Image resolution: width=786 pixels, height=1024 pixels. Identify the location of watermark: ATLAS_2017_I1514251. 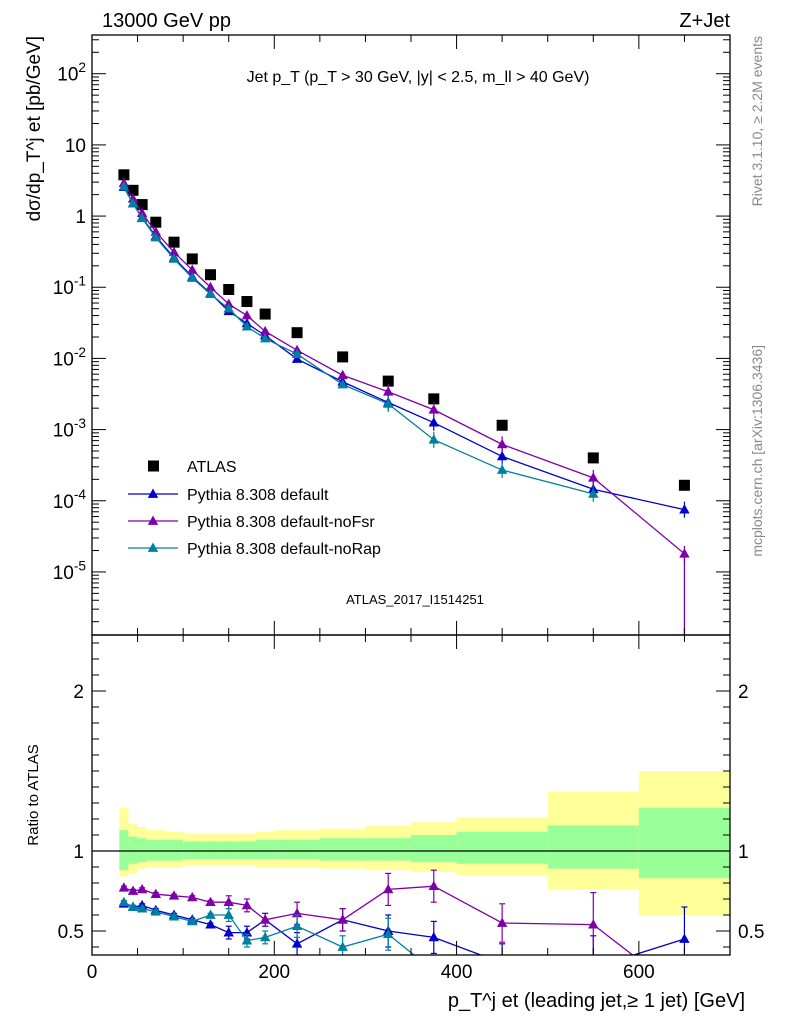
(415, 599).